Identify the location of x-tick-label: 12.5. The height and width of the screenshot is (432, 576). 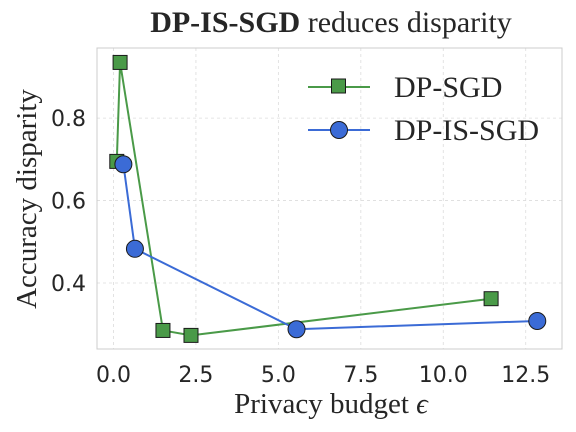
(525, 375).